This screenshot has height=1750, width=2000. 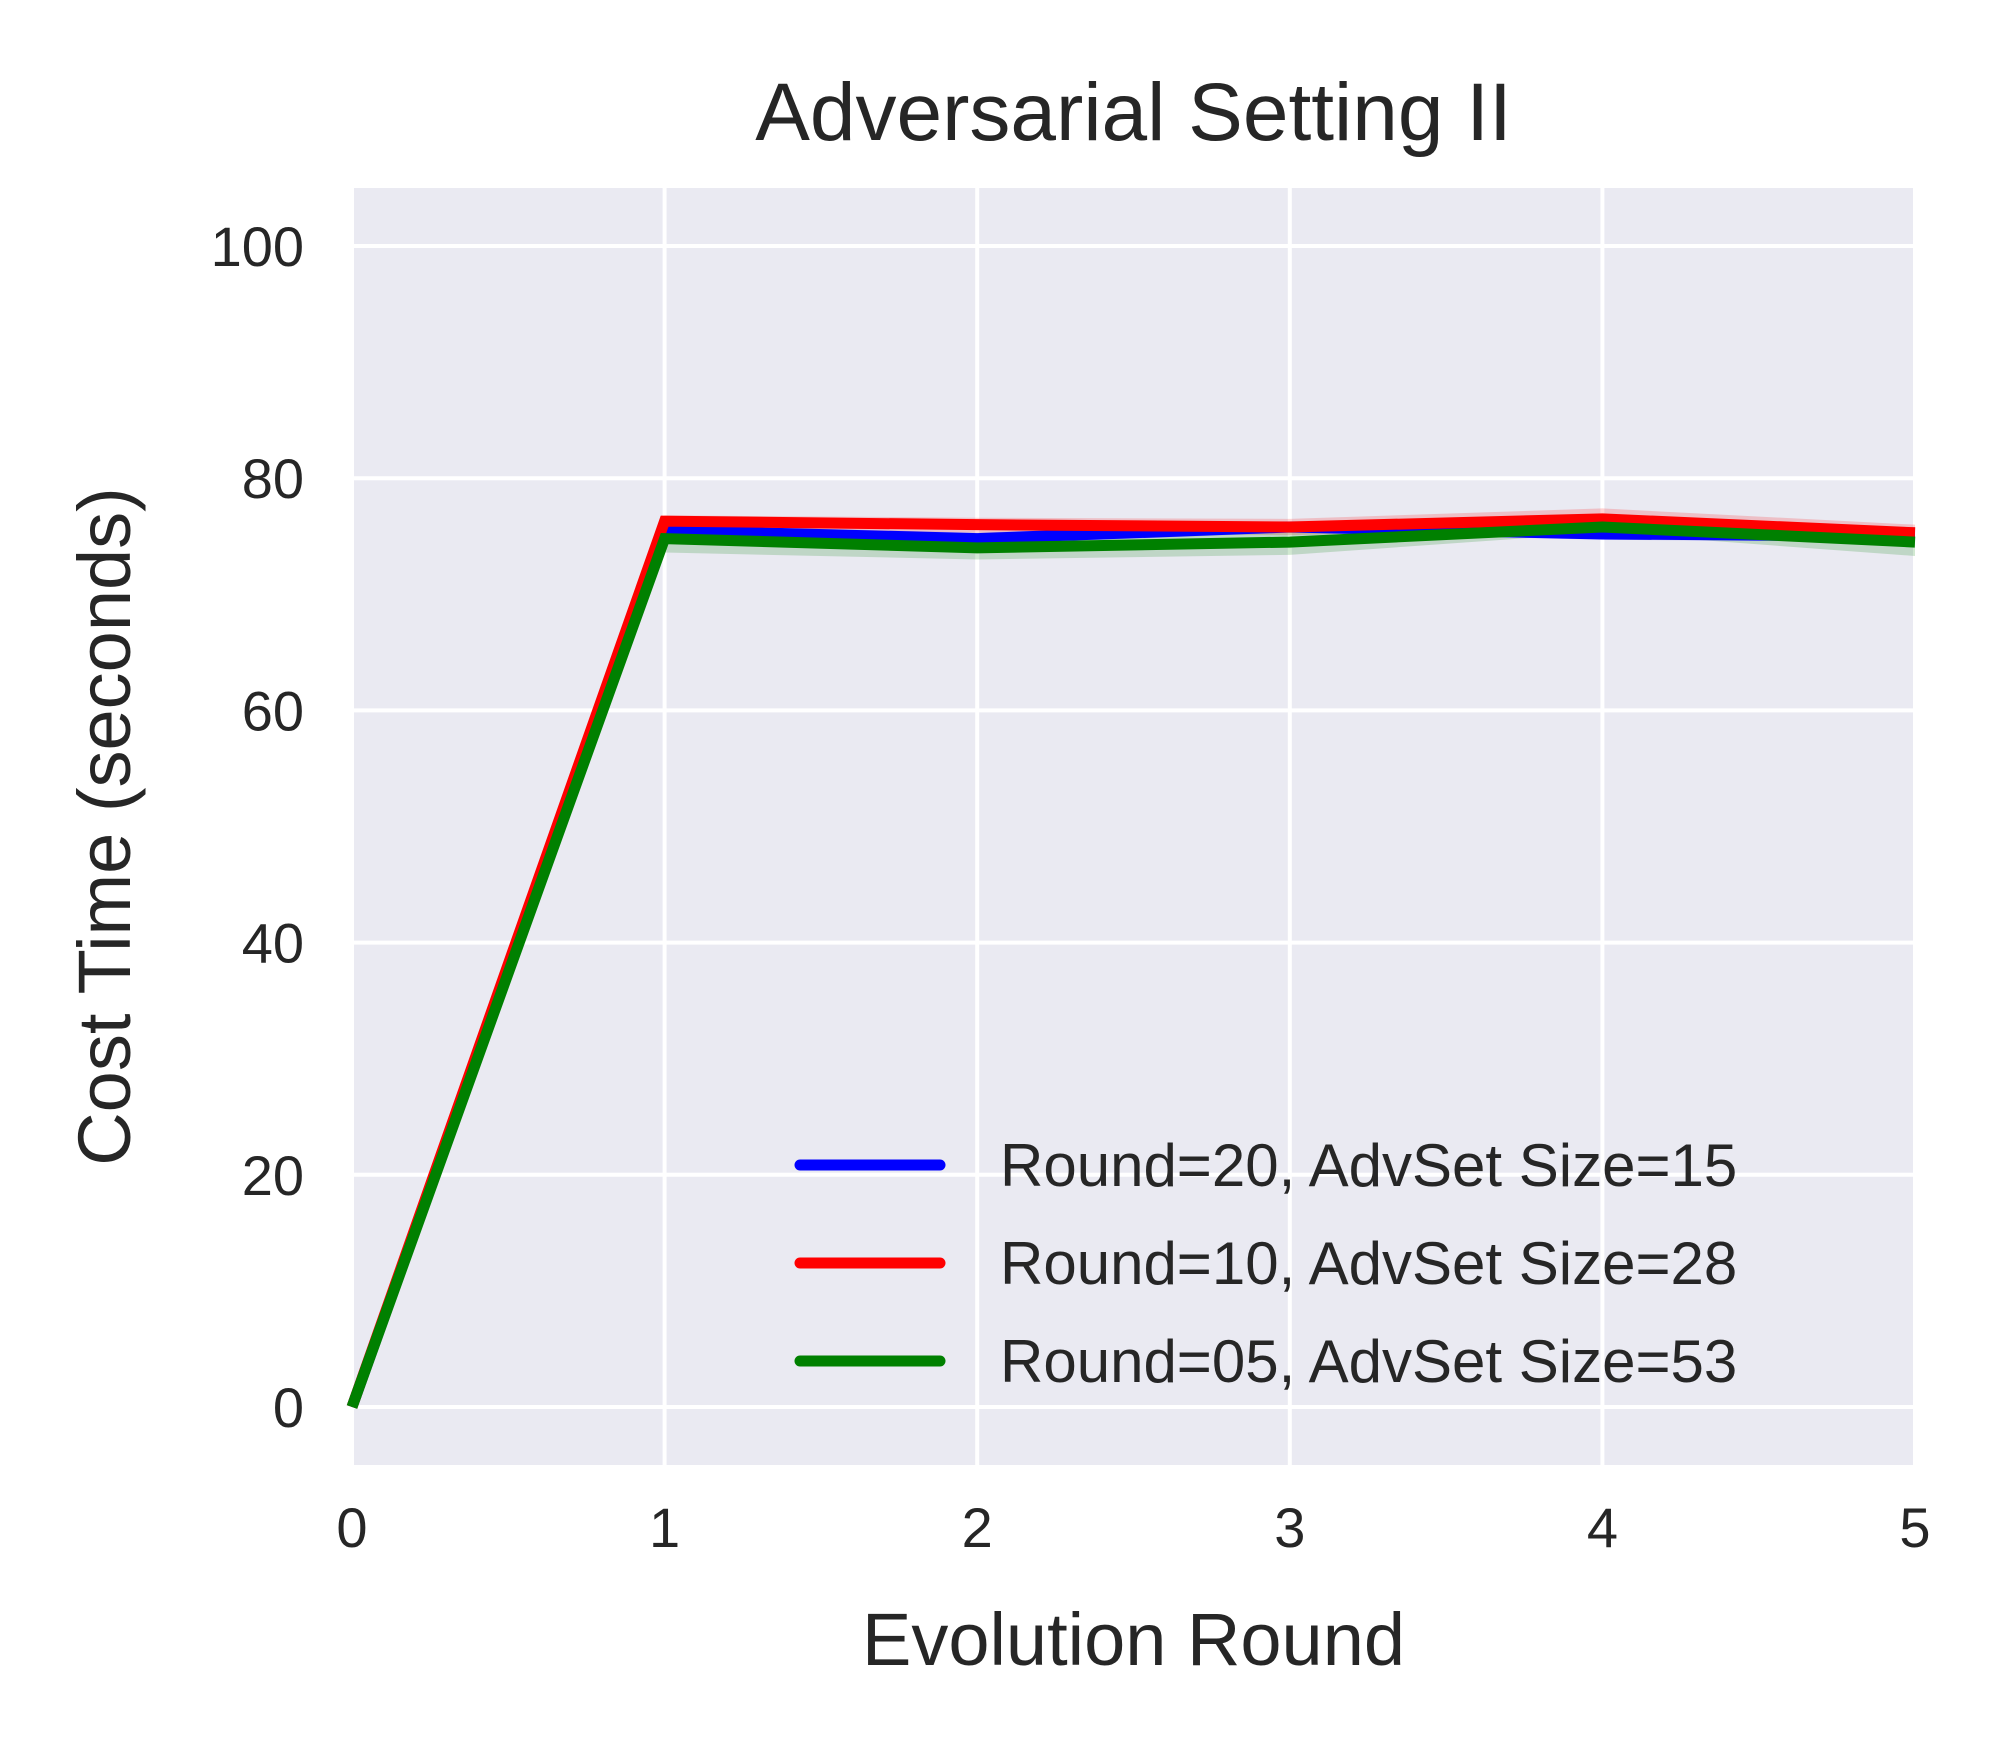 I want to click on x-tick-label: 1, so click(x=664, y=1527).